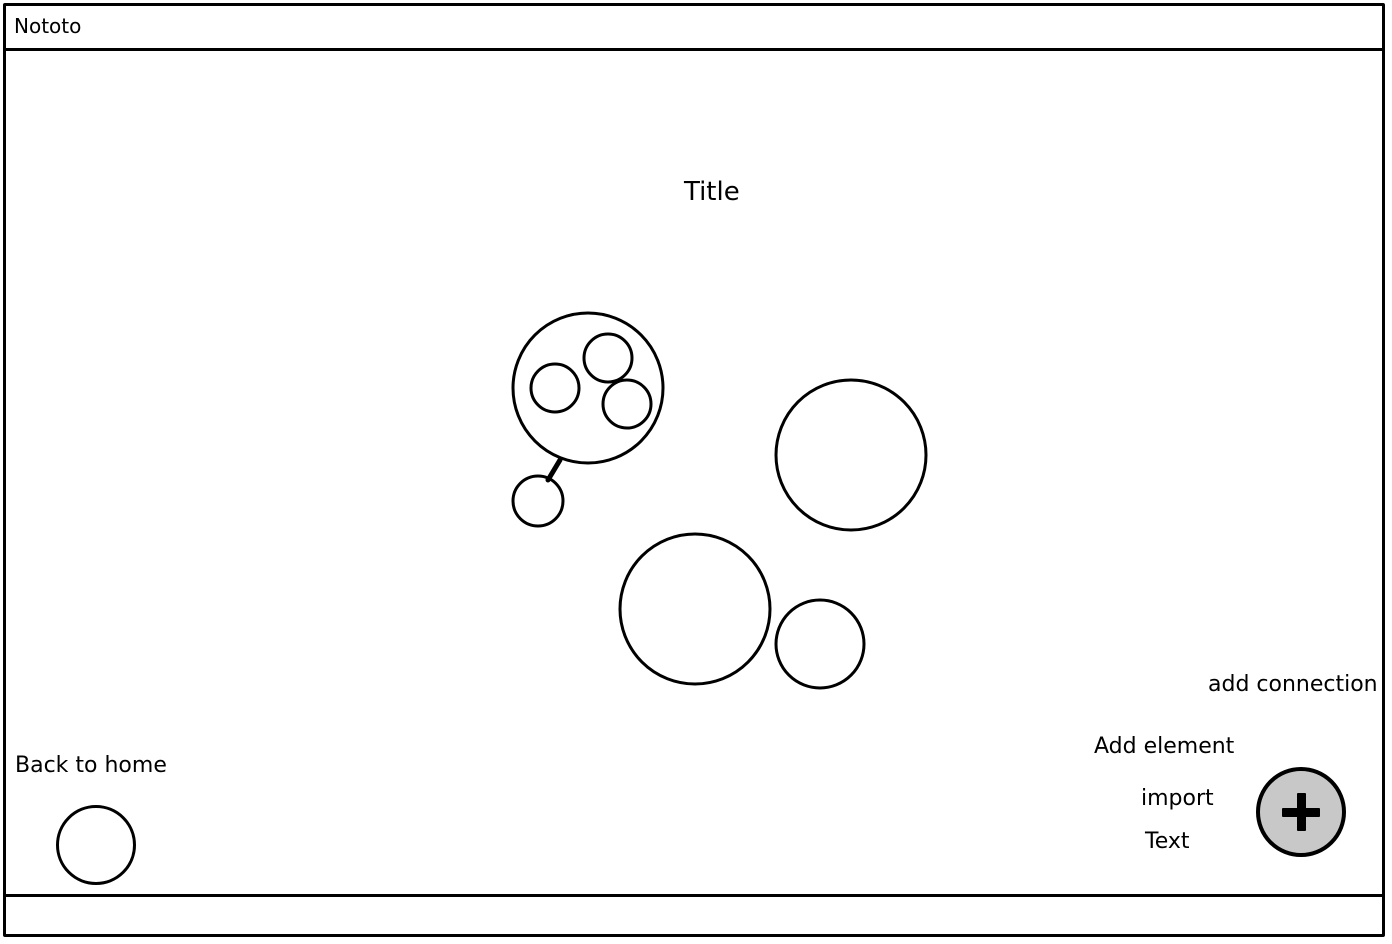  I want to click on app-title: Nototo, so click(48, 26).